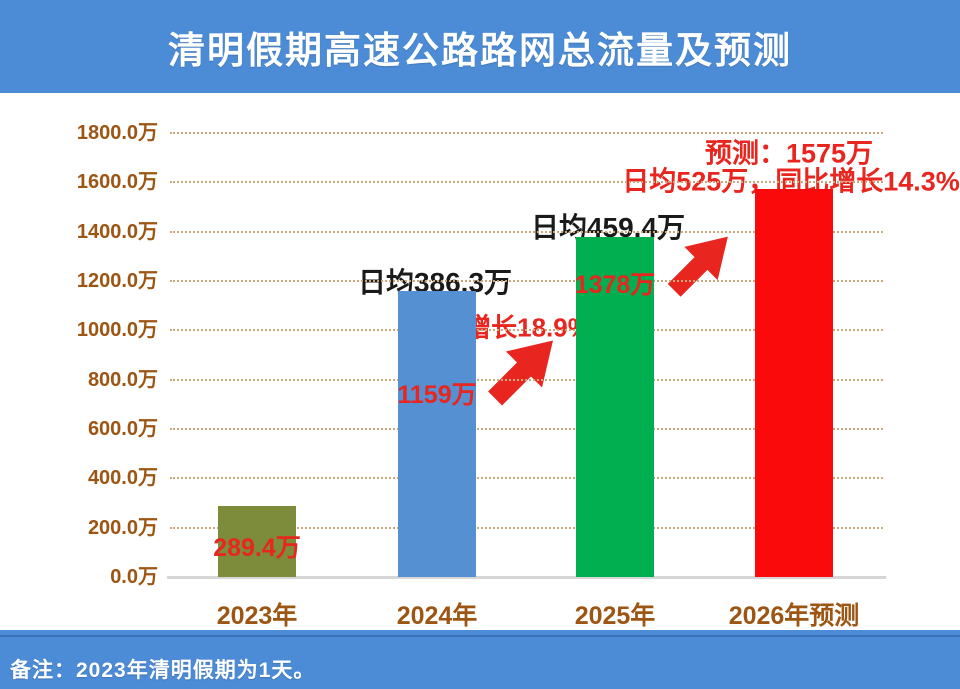 The width and height of the screenshot is (960, 689). I want to click on x-axis-label: 2023年, so click(257, 616).